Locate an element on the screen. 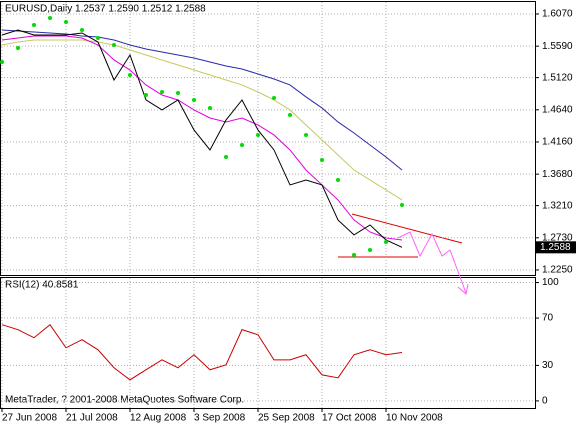 The height and width of the screenshot is (425, 577). x-tick-label: 10 Nov 2008 is located at coordinates (414, 418).